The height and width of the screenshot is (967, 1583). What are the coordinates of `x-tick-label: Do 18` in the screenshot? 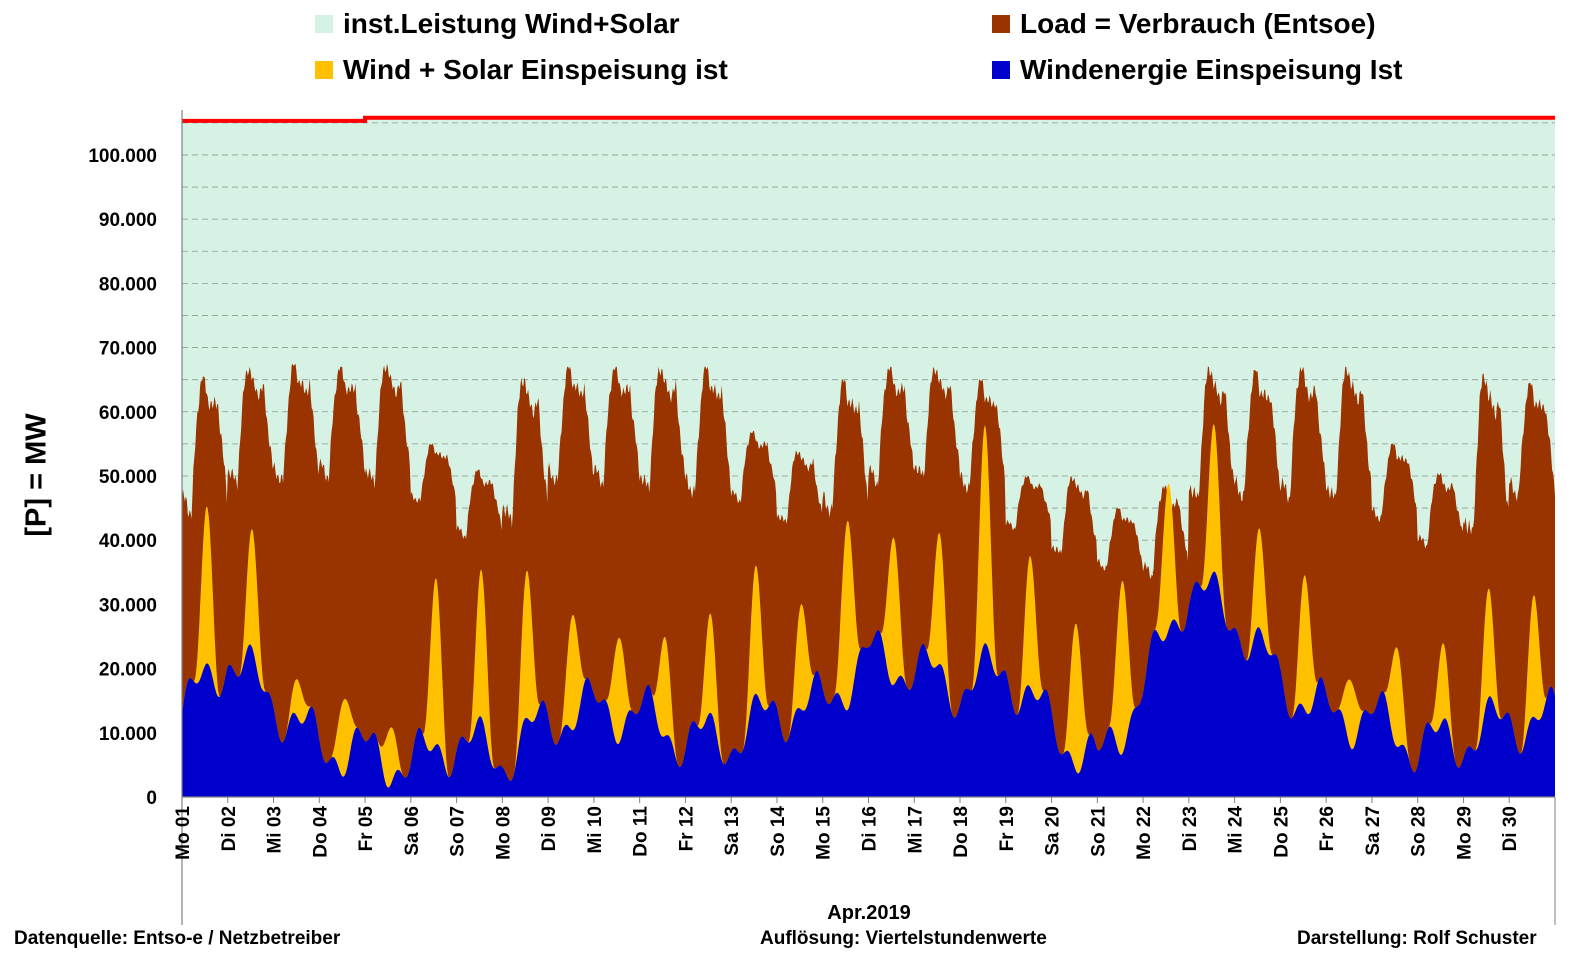 It's located at (961, 832).